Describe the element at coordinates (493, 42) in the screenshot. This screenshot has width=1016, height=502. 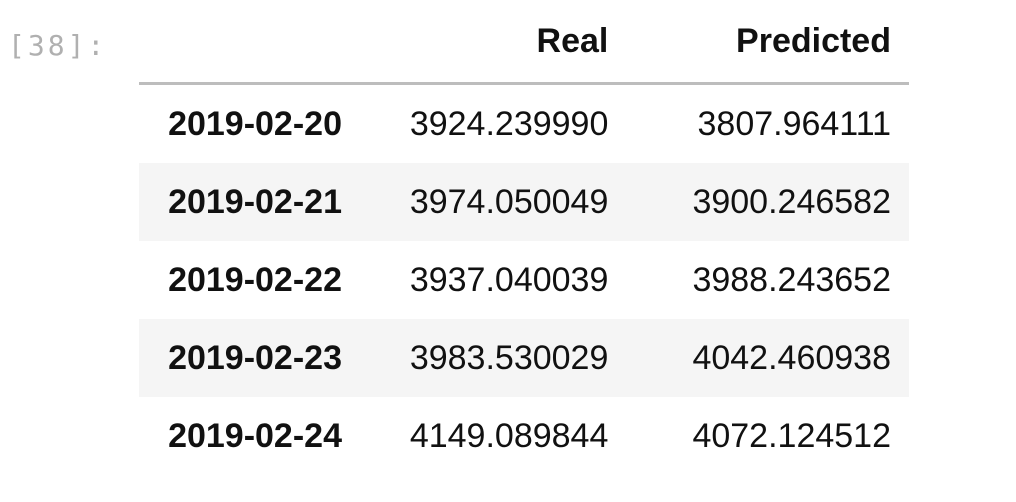
I see `real-column-header: Real` at that location.